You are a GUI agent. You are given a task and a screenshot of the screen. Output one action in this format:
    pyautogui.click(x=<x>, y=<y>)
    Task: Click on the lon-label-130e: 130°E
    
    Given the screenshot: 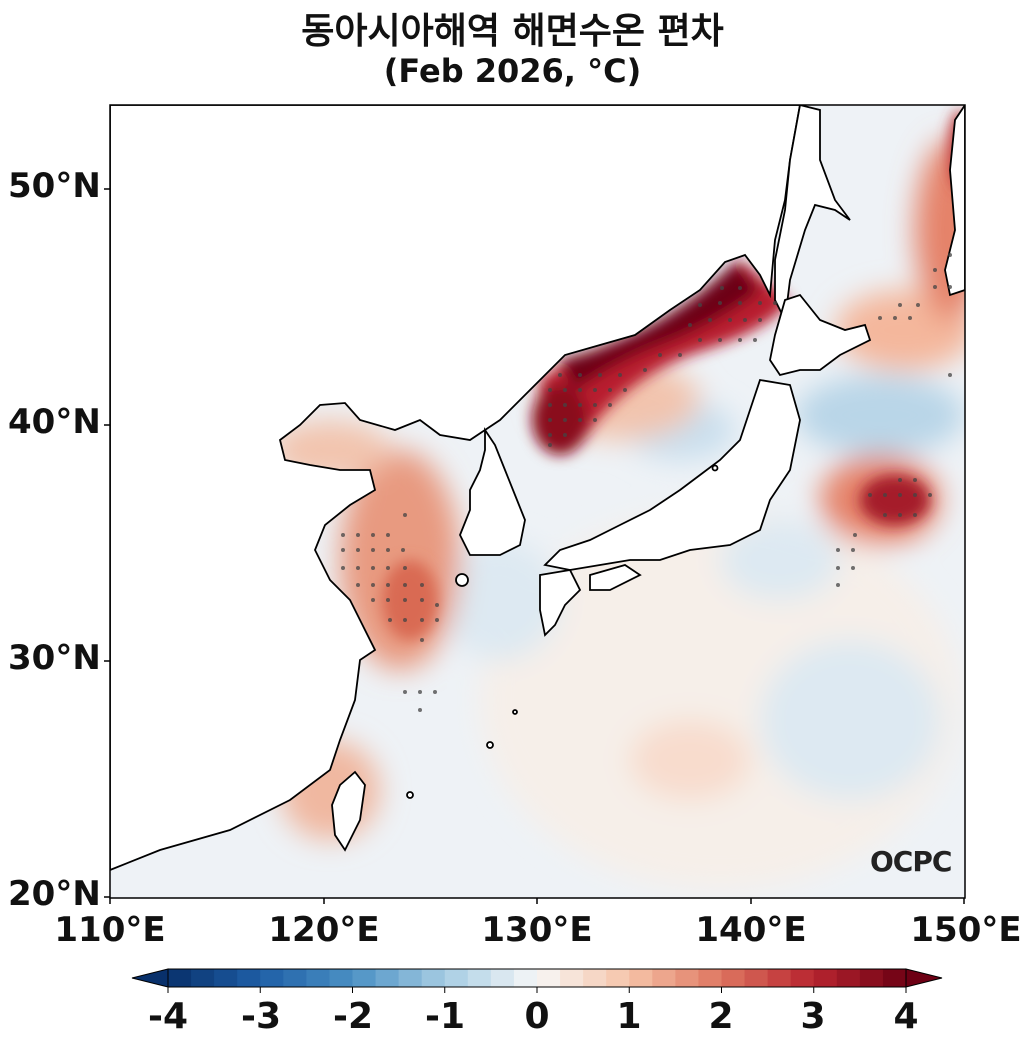 What is the action you would take?
    pyautogui.click(x=537, y=930)
    